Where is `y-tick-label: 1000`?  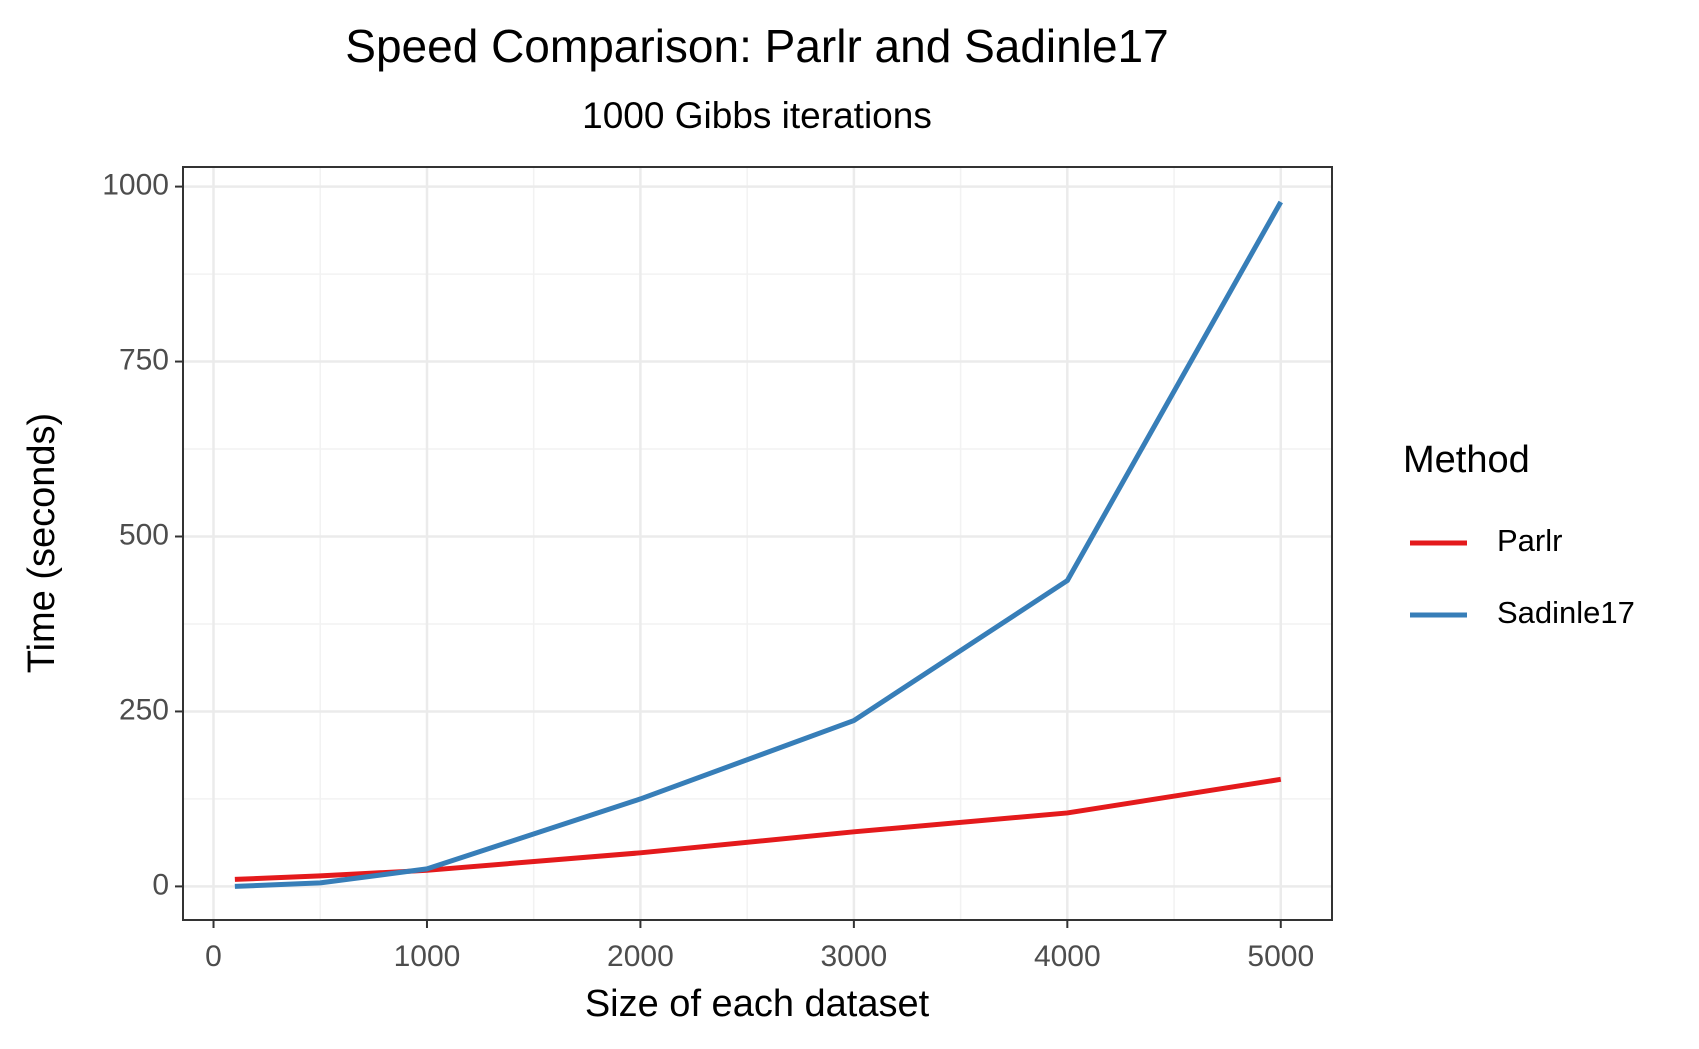
y-tick-label: 1000 is located at coordinates (135, 185).